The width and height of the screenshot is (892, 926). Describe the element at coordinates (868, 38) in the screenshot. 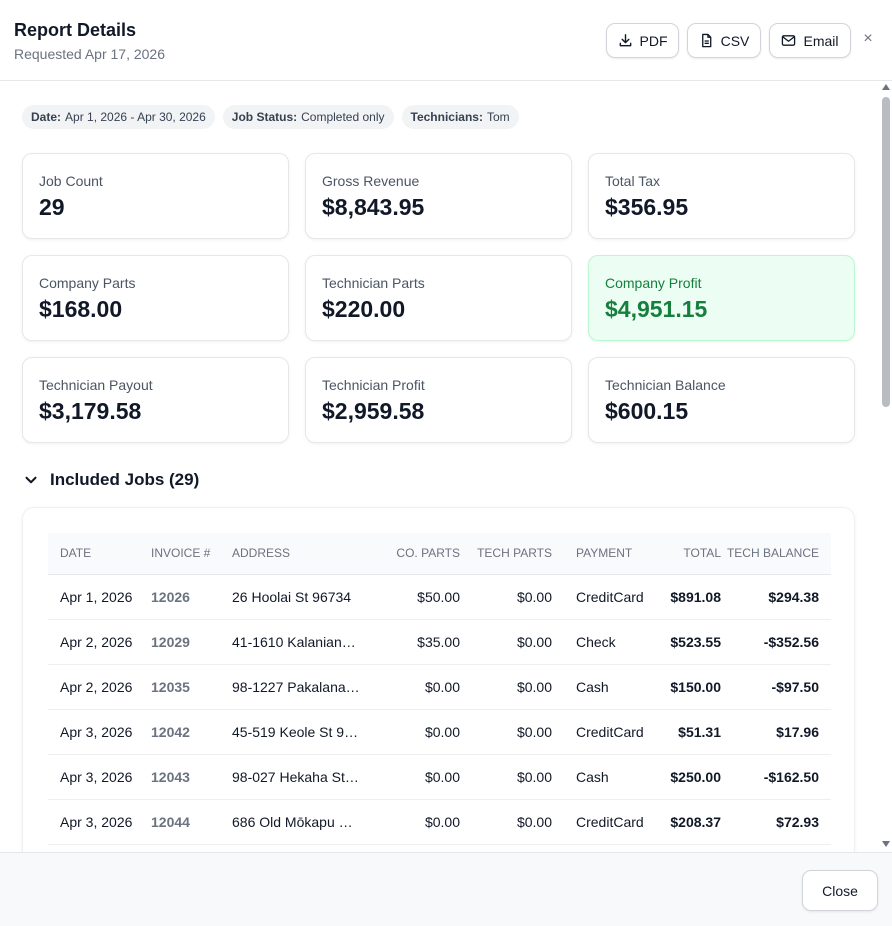

I see `close-icon: ×` at that location.